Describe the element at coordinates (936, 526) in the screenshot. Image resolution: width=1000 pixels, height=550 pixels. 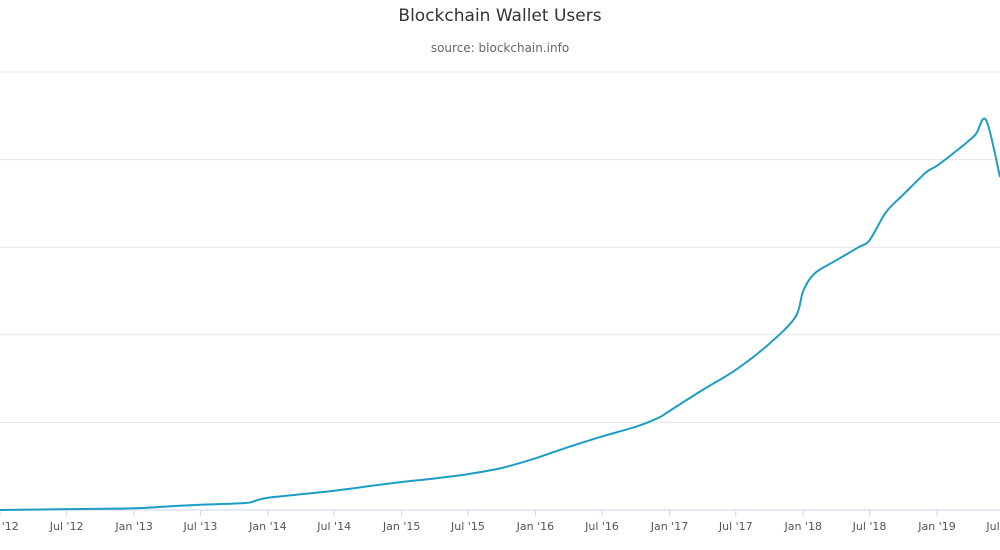
I see `x-tick-label-14: Jan '19` at that location.